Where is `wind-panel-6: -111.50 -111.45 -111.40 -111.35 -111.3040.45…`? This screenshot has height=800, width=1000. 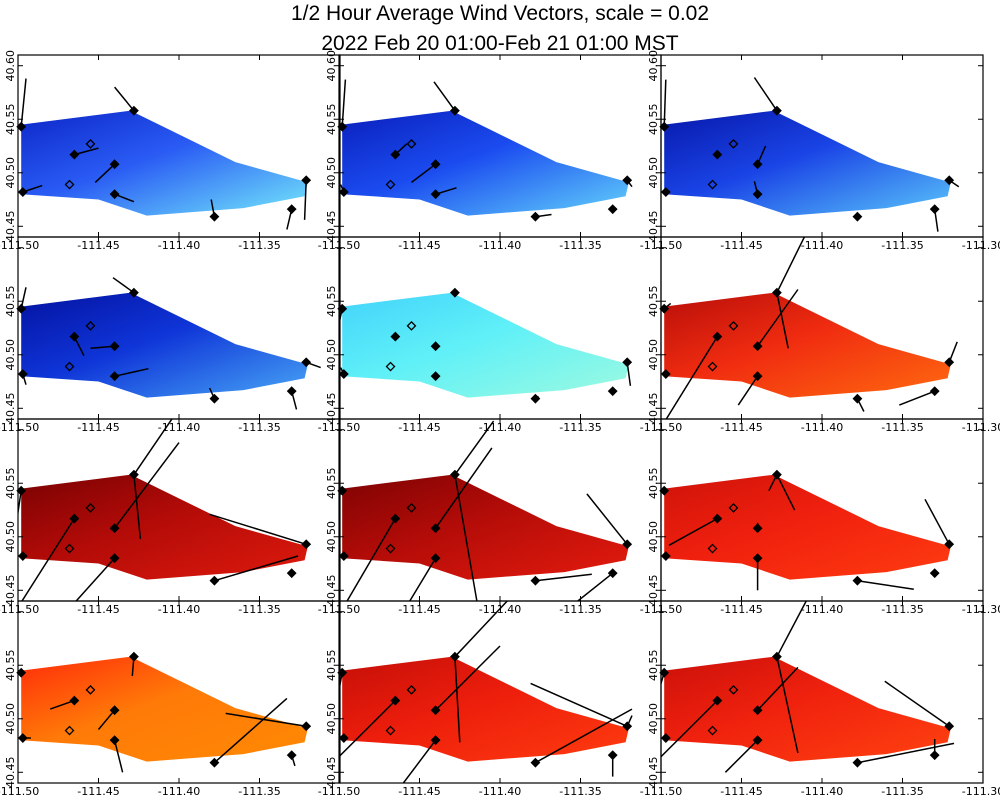
wind-panel-6: -111.50 -111.45 -111.40 -111.35 -111.3040.45… is located at coordinates (820, 335).